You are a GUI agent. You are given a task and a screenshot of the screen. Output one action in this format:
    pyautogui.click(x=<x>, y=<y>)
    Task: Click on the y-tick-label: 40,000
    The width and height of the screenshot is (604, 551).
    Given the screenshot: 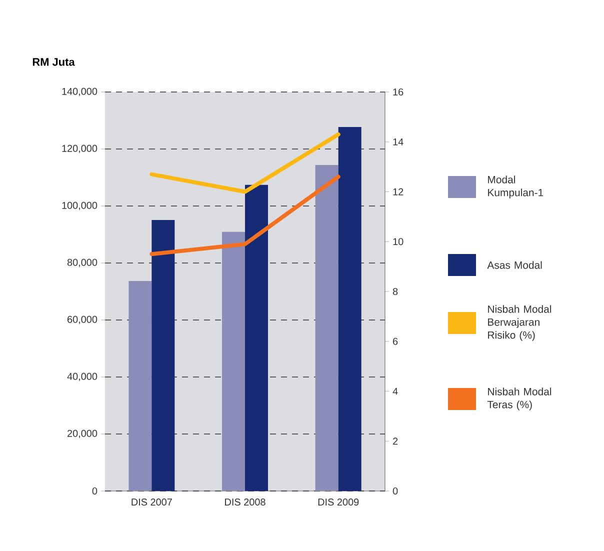 What is the action you would take?
    pyautogui.click(x=82, y=377)
    